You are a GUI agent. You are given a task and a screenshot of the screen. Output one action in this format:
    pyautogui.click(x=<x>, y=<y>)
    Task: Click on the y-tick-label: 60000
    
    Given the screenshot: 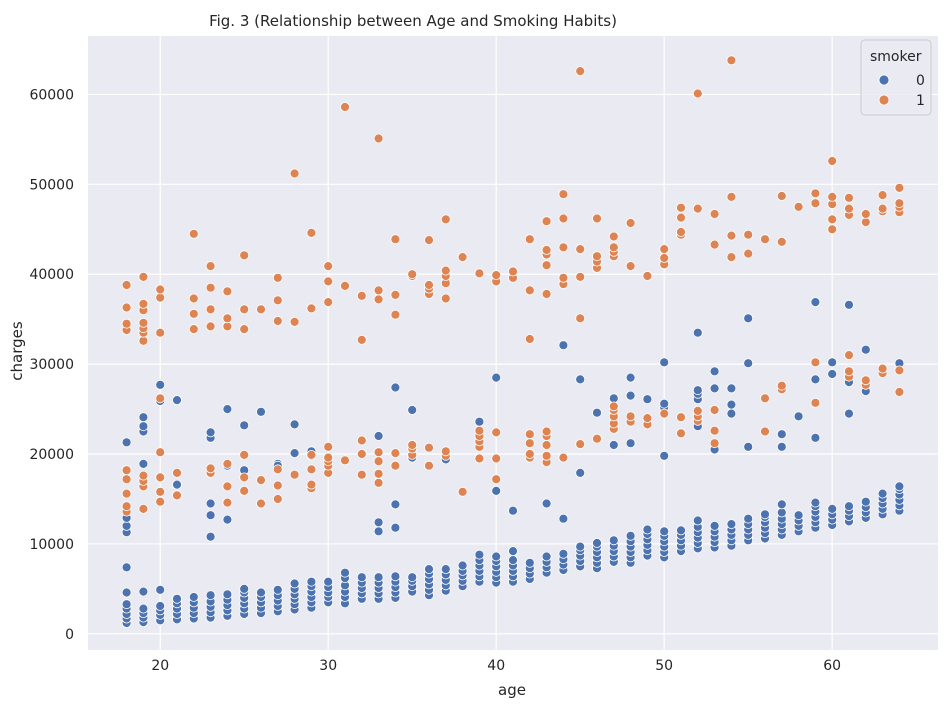 What is the action you would take?
    pyautogui.click(x=51, y=95)
    